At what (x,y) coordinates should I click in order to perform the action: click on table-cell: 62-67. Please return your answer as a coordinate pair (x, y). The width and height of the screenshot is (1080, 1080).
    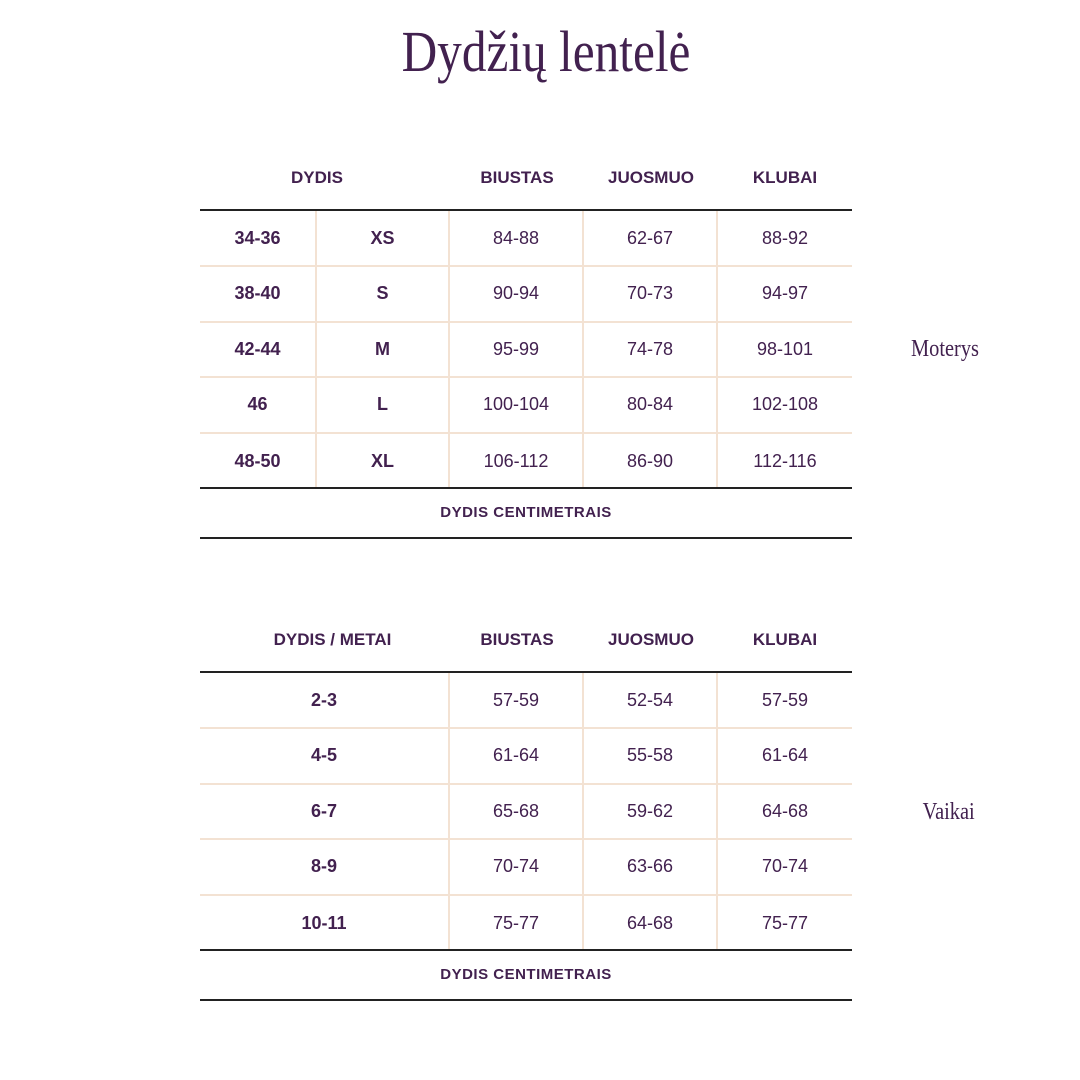
    Looking at the image, I should click on (651, 238).